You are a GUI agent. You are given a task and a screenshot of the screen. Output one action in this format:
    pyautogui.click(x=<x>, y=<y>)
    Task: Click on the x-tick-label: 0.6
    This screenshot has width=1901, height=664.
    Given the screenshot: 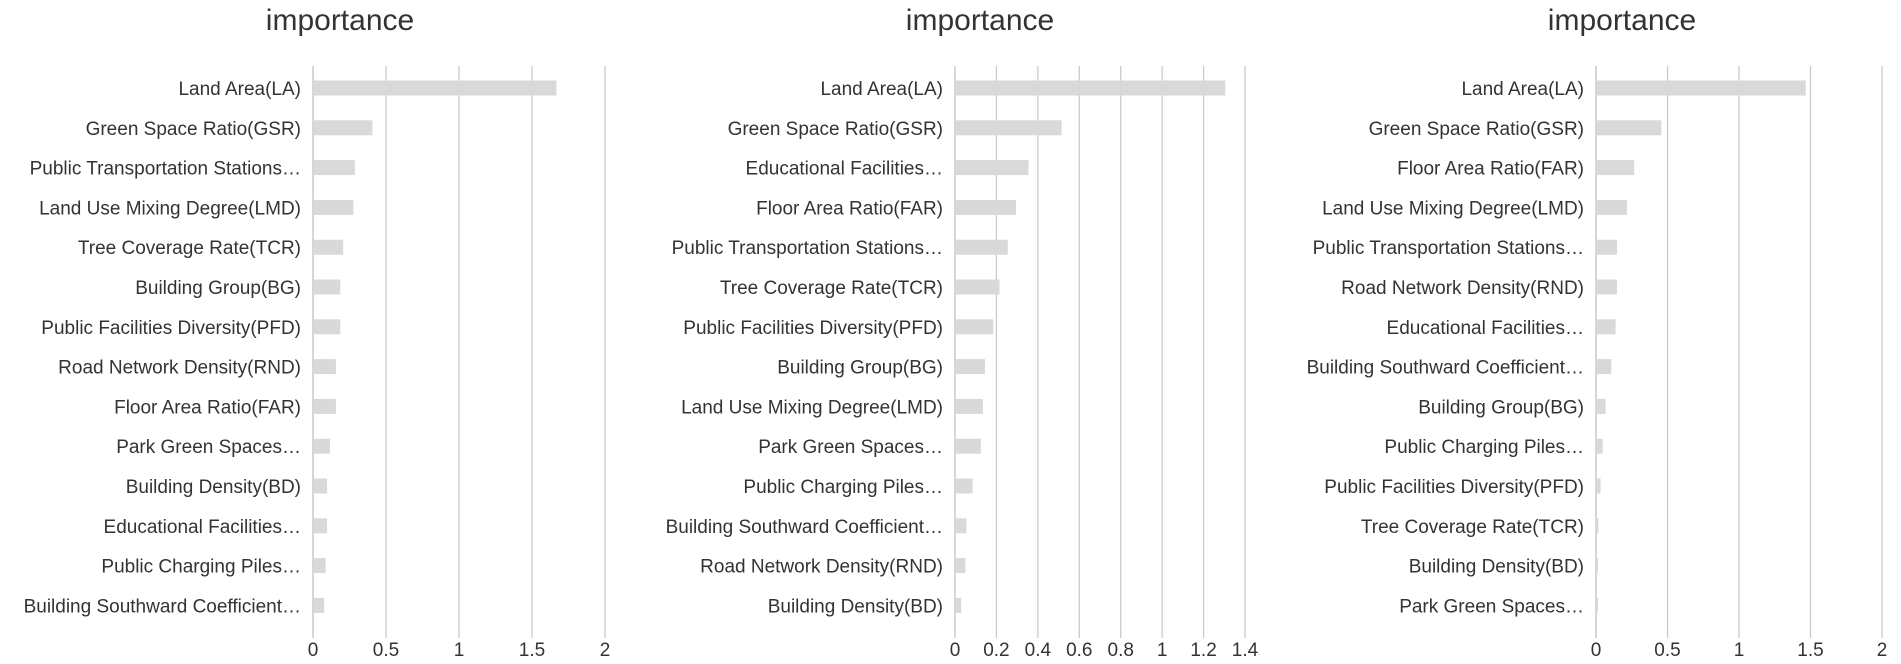 What is the action you would take?
    pyautogui.click(x=1079, y=650)
    